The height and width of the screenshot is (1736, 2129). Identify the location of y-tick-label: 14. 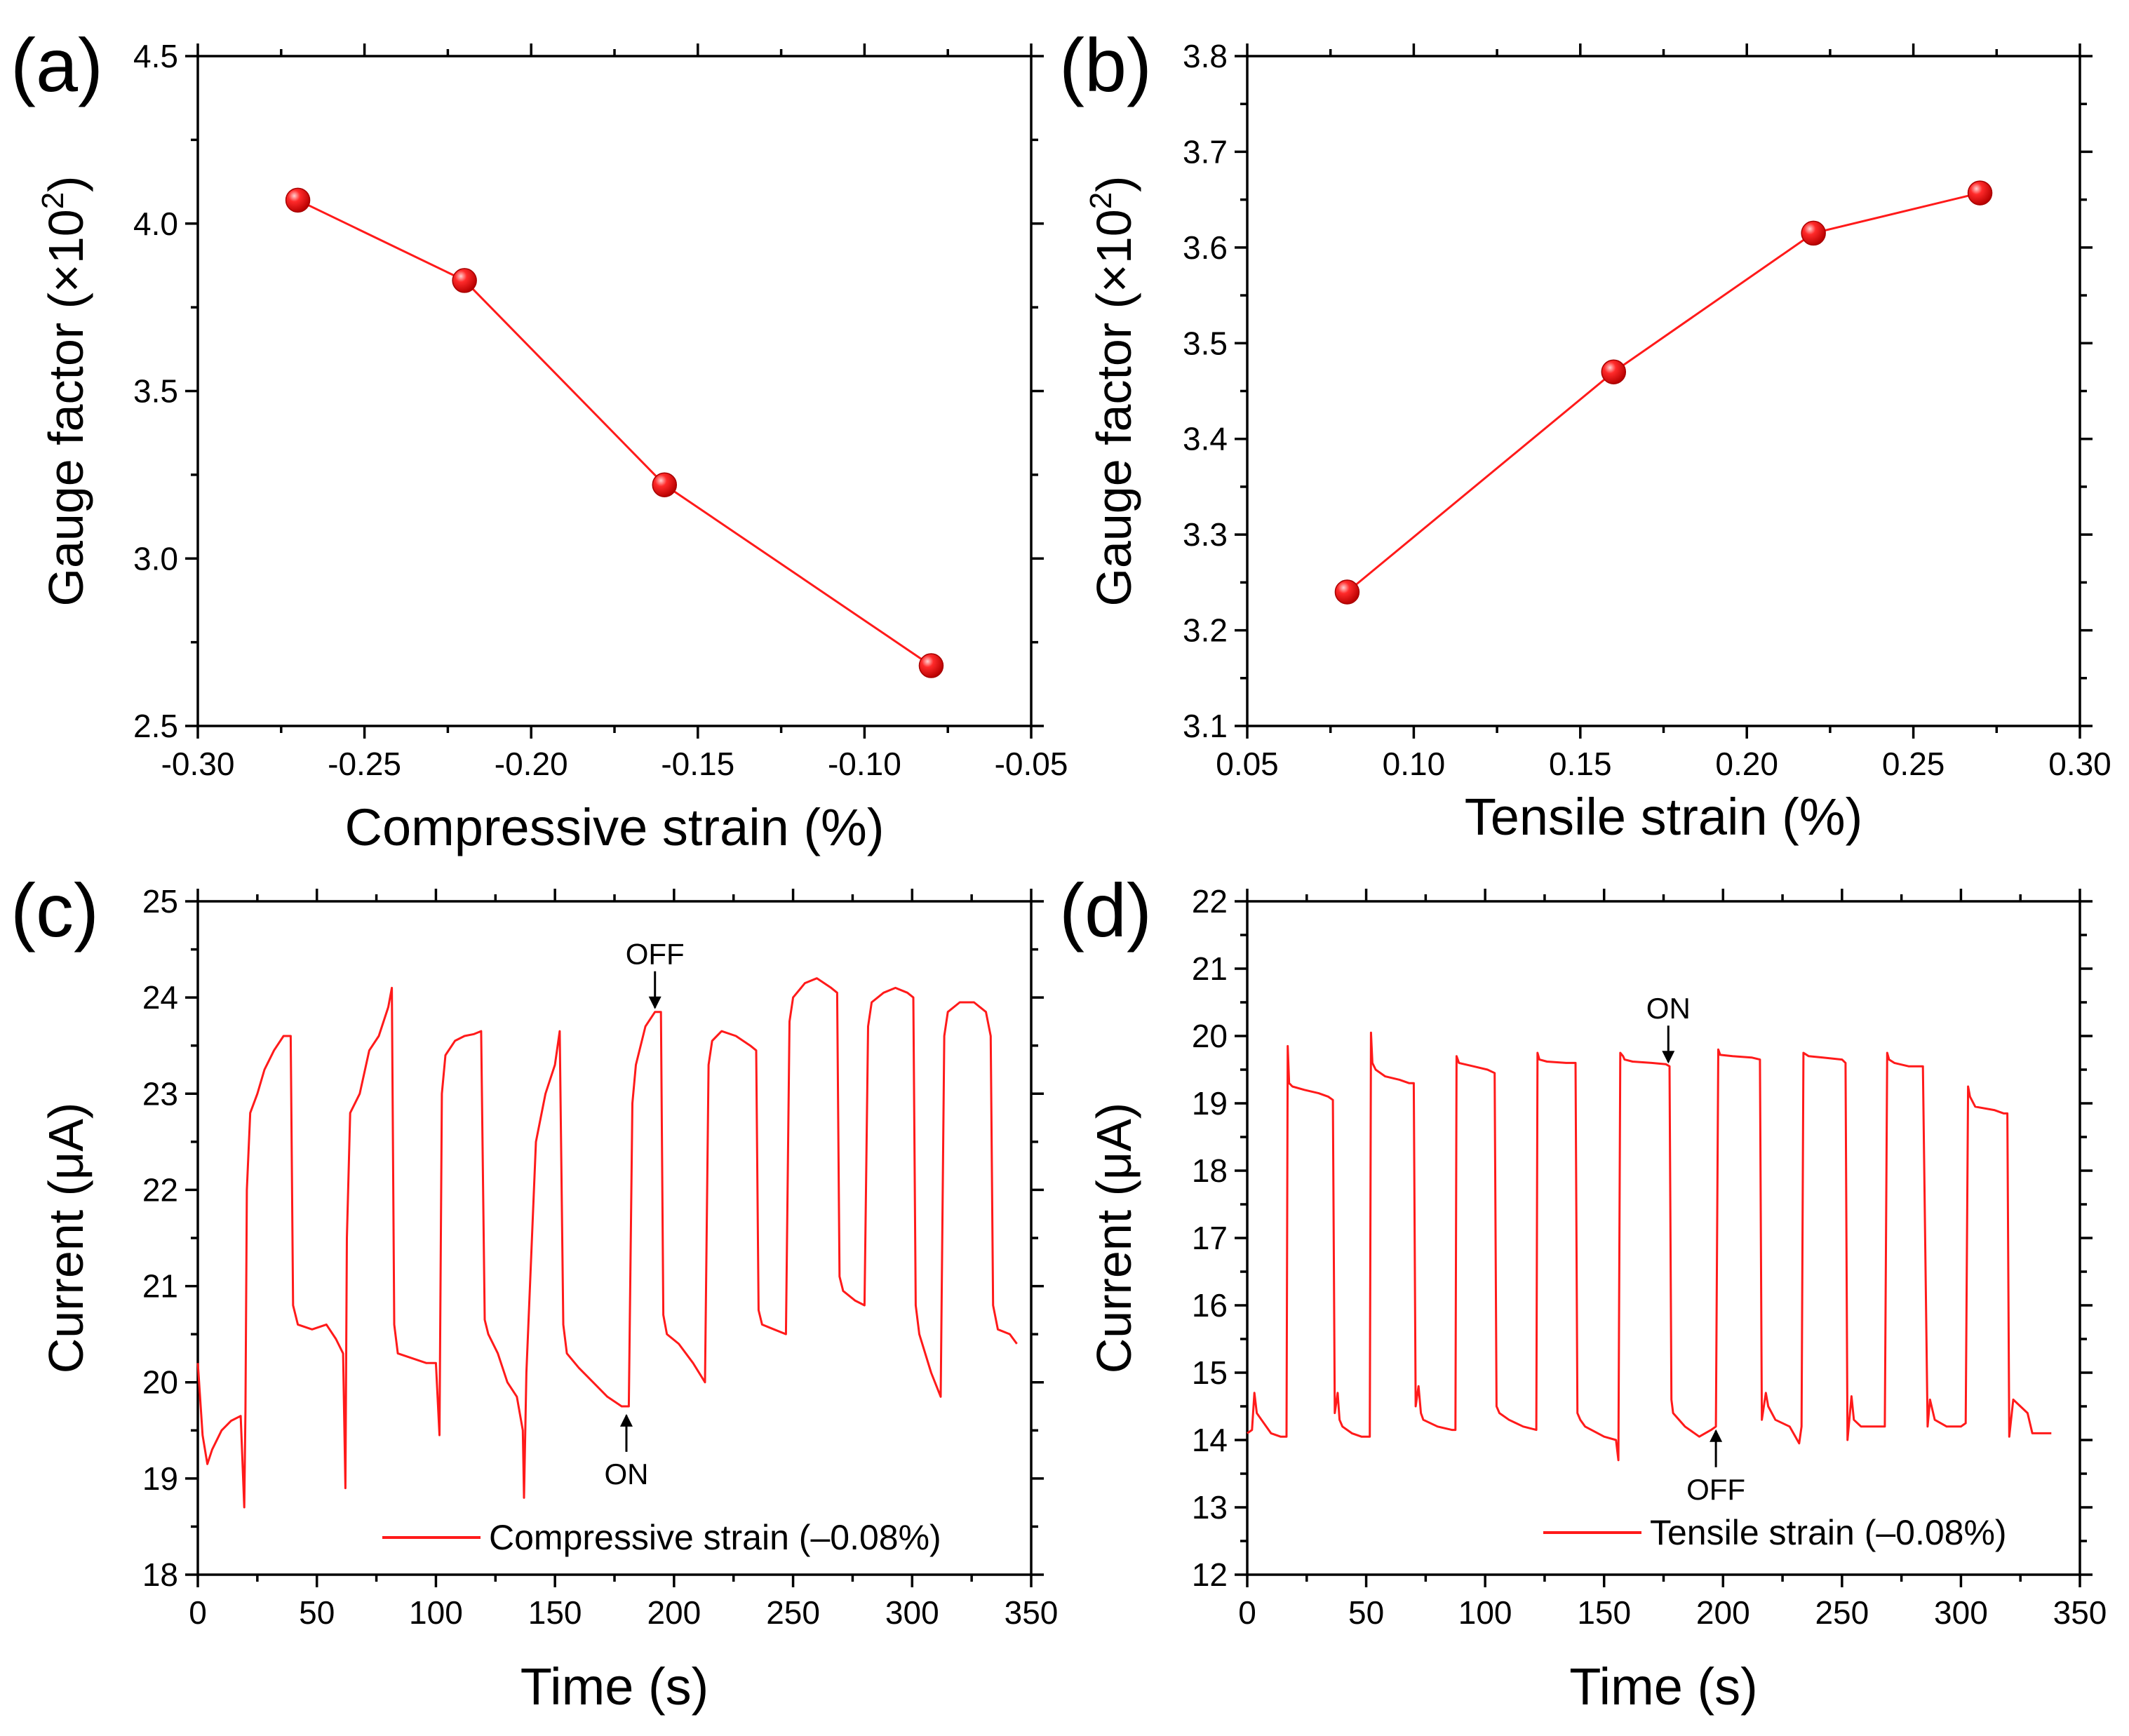
(1210, 1440).